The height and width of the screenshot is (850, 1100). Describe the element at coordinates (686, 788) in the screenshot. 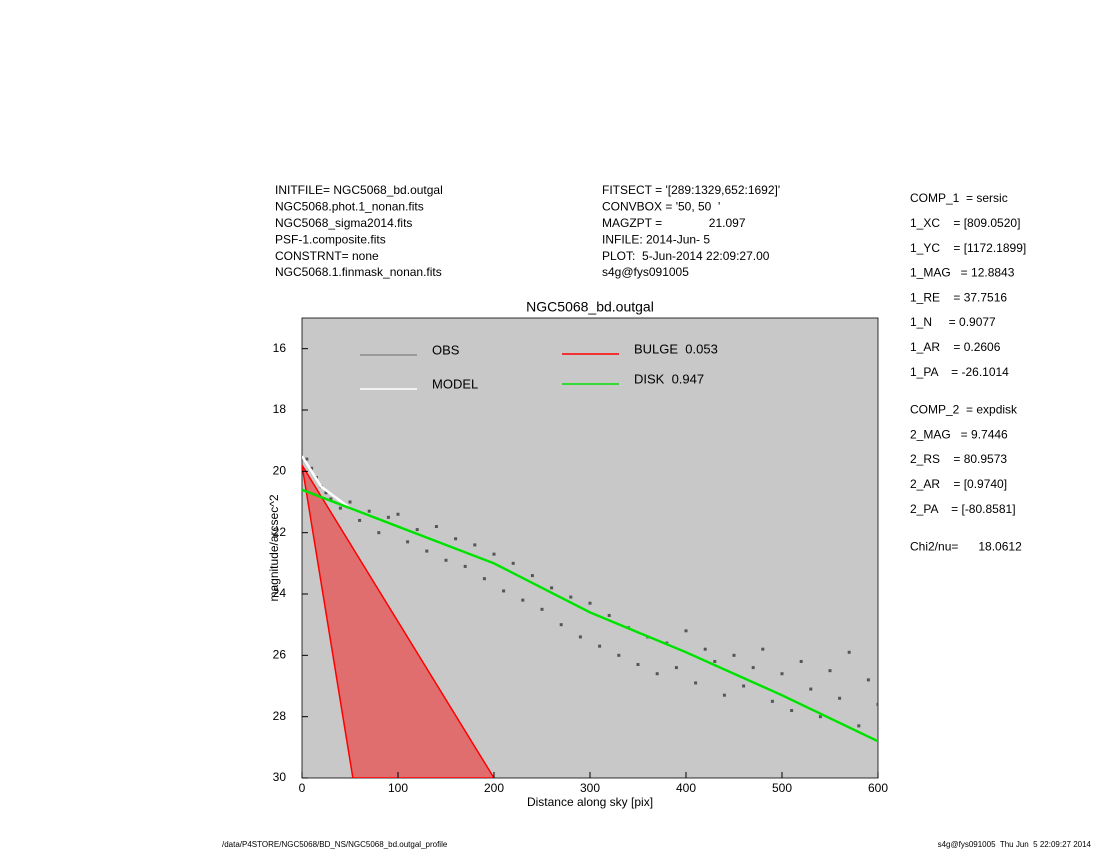

I see `x-tick-label: 400` at that location.